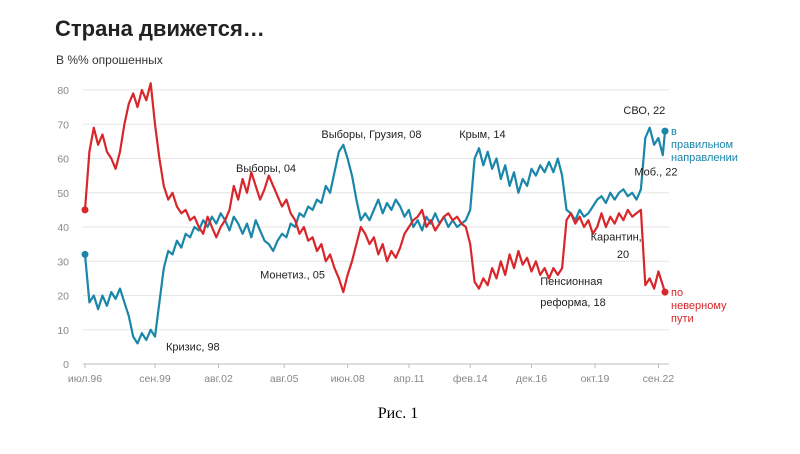 Image resolution: width=800 pixels, height=454 pixels. What do you see at coordinates (85, 379) in the screenshot?
I see `x-tick-label: июл.96` at bounding box center [85, 379].